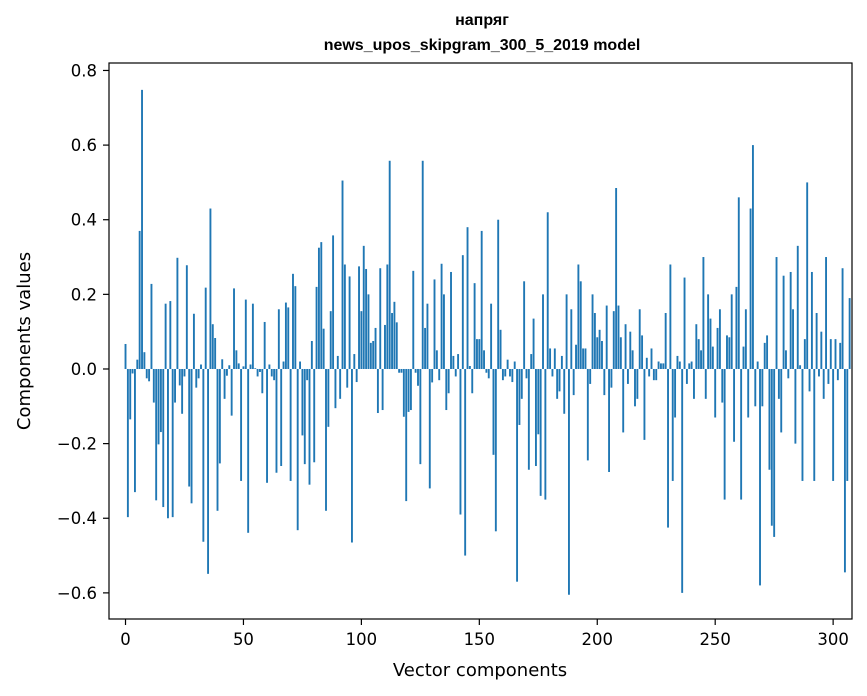  I want to click on chart-title: напряг, so click(482, 20).